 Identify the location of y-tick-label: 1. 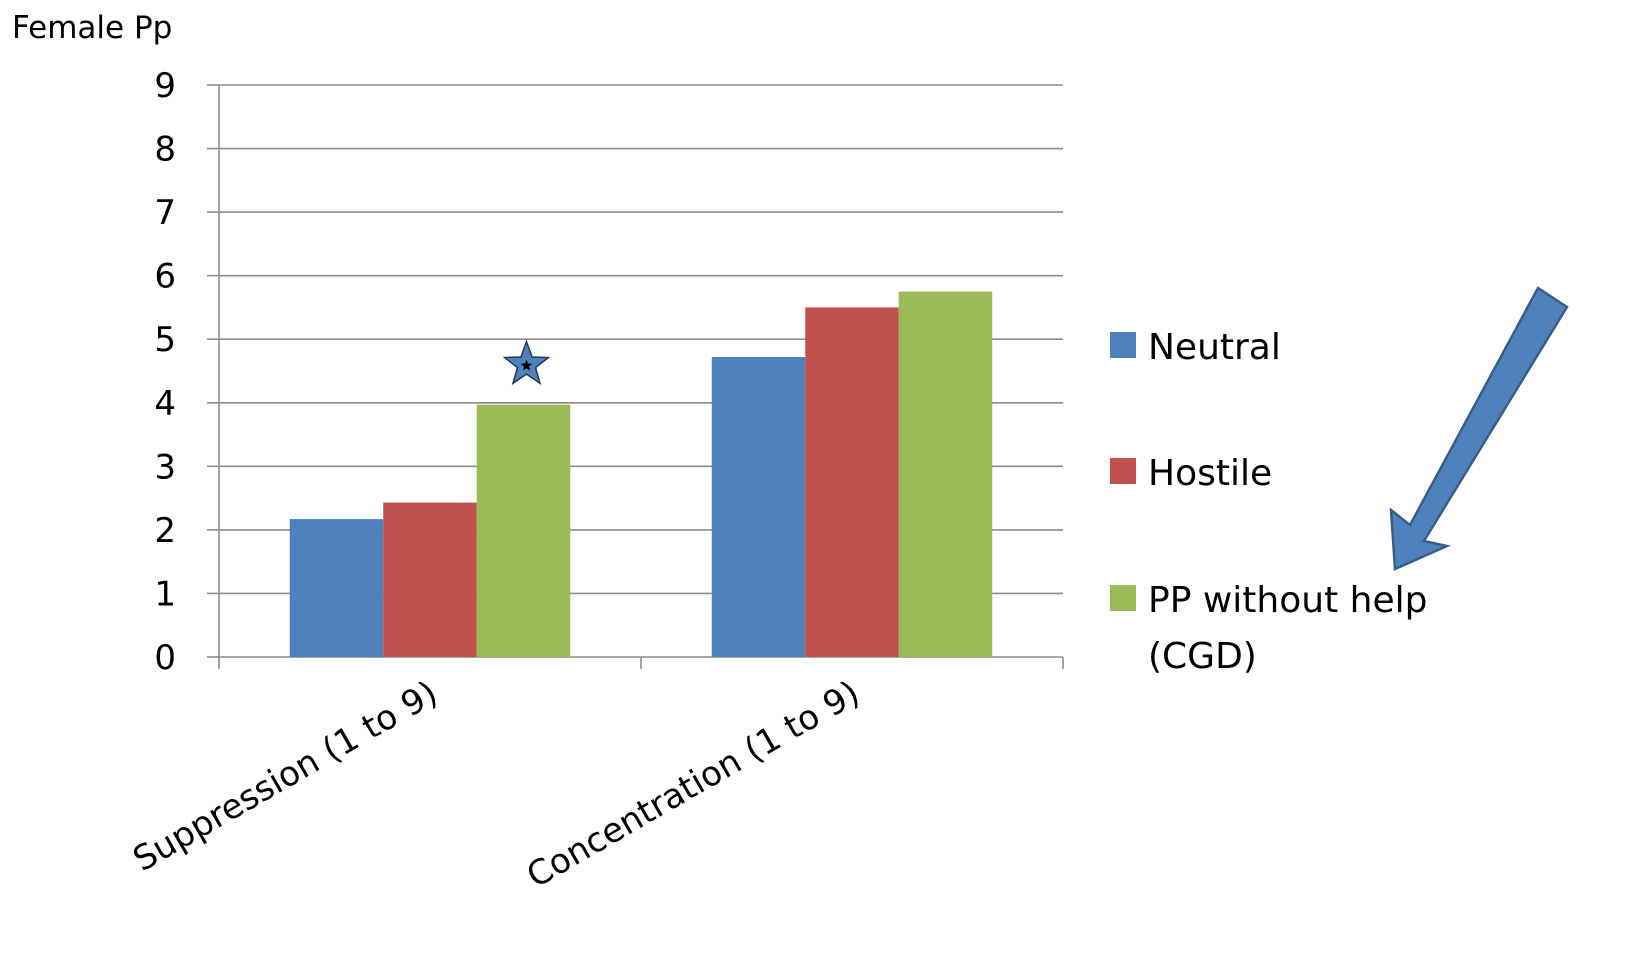
(165, 594).